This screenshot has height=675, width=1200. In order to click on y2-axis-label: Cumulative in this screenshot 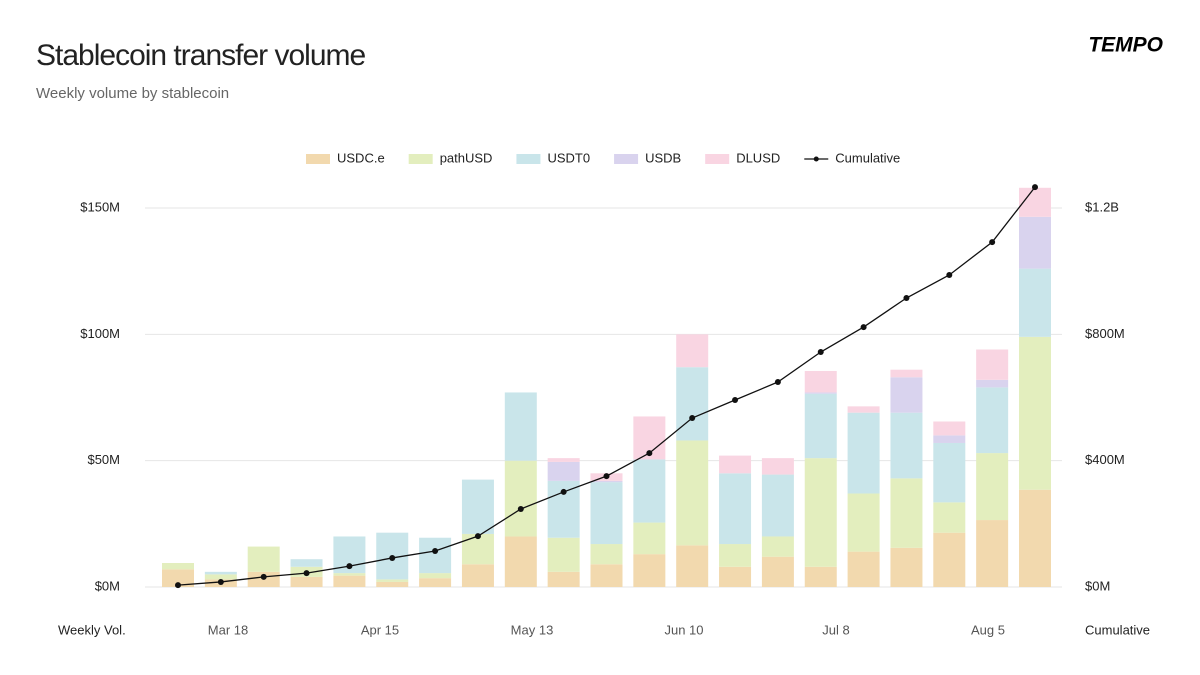, I will do `click(1117, 629)`.